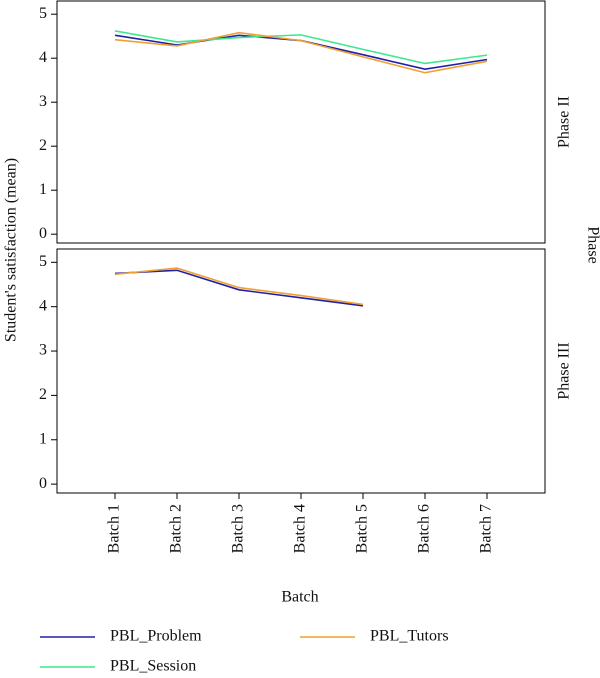 The height and width of the screenshot is (678, 600). What do you see at coordinates (564, 370) in the screenshot?
I see `facet-label: Phase III` at bounding box center [564, 370].